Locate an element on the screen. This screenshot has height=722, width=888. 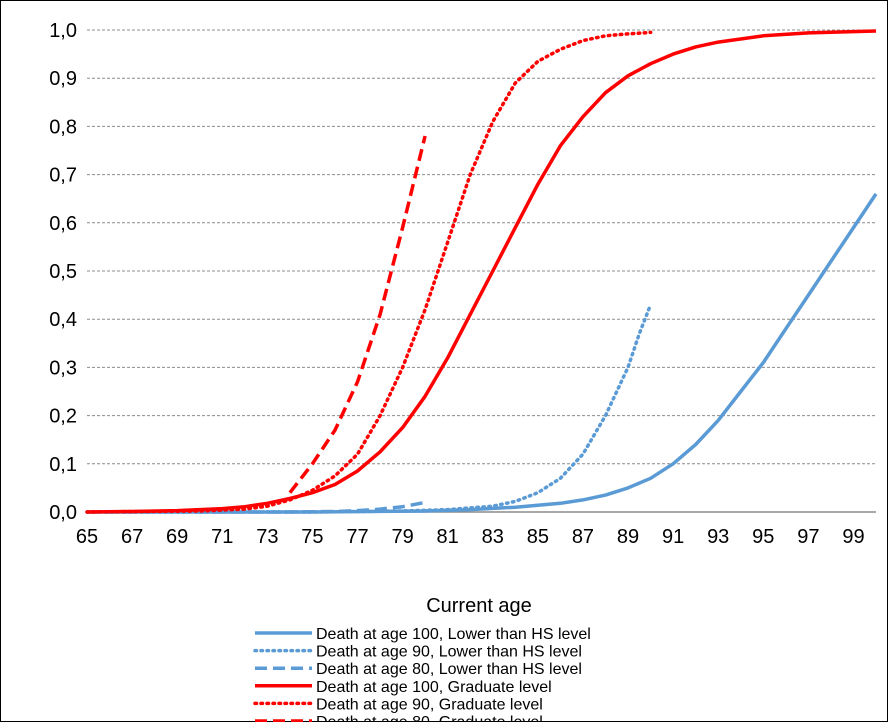
x-axis-title: Current age is located at coordinates (479, 606).